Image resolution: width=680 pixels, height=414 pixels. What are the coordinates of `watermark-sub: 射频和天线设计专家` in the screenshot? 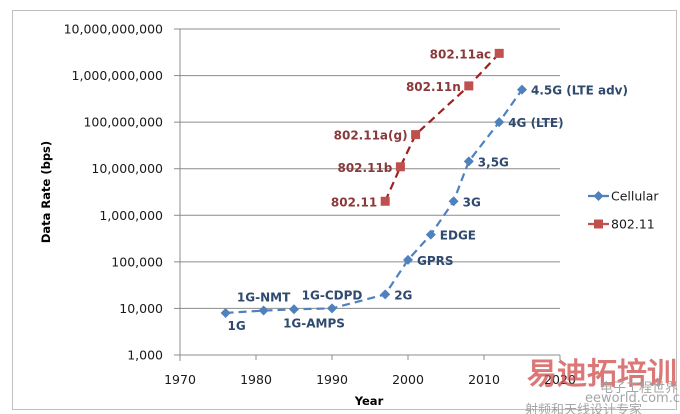 It's located at (583, 408).